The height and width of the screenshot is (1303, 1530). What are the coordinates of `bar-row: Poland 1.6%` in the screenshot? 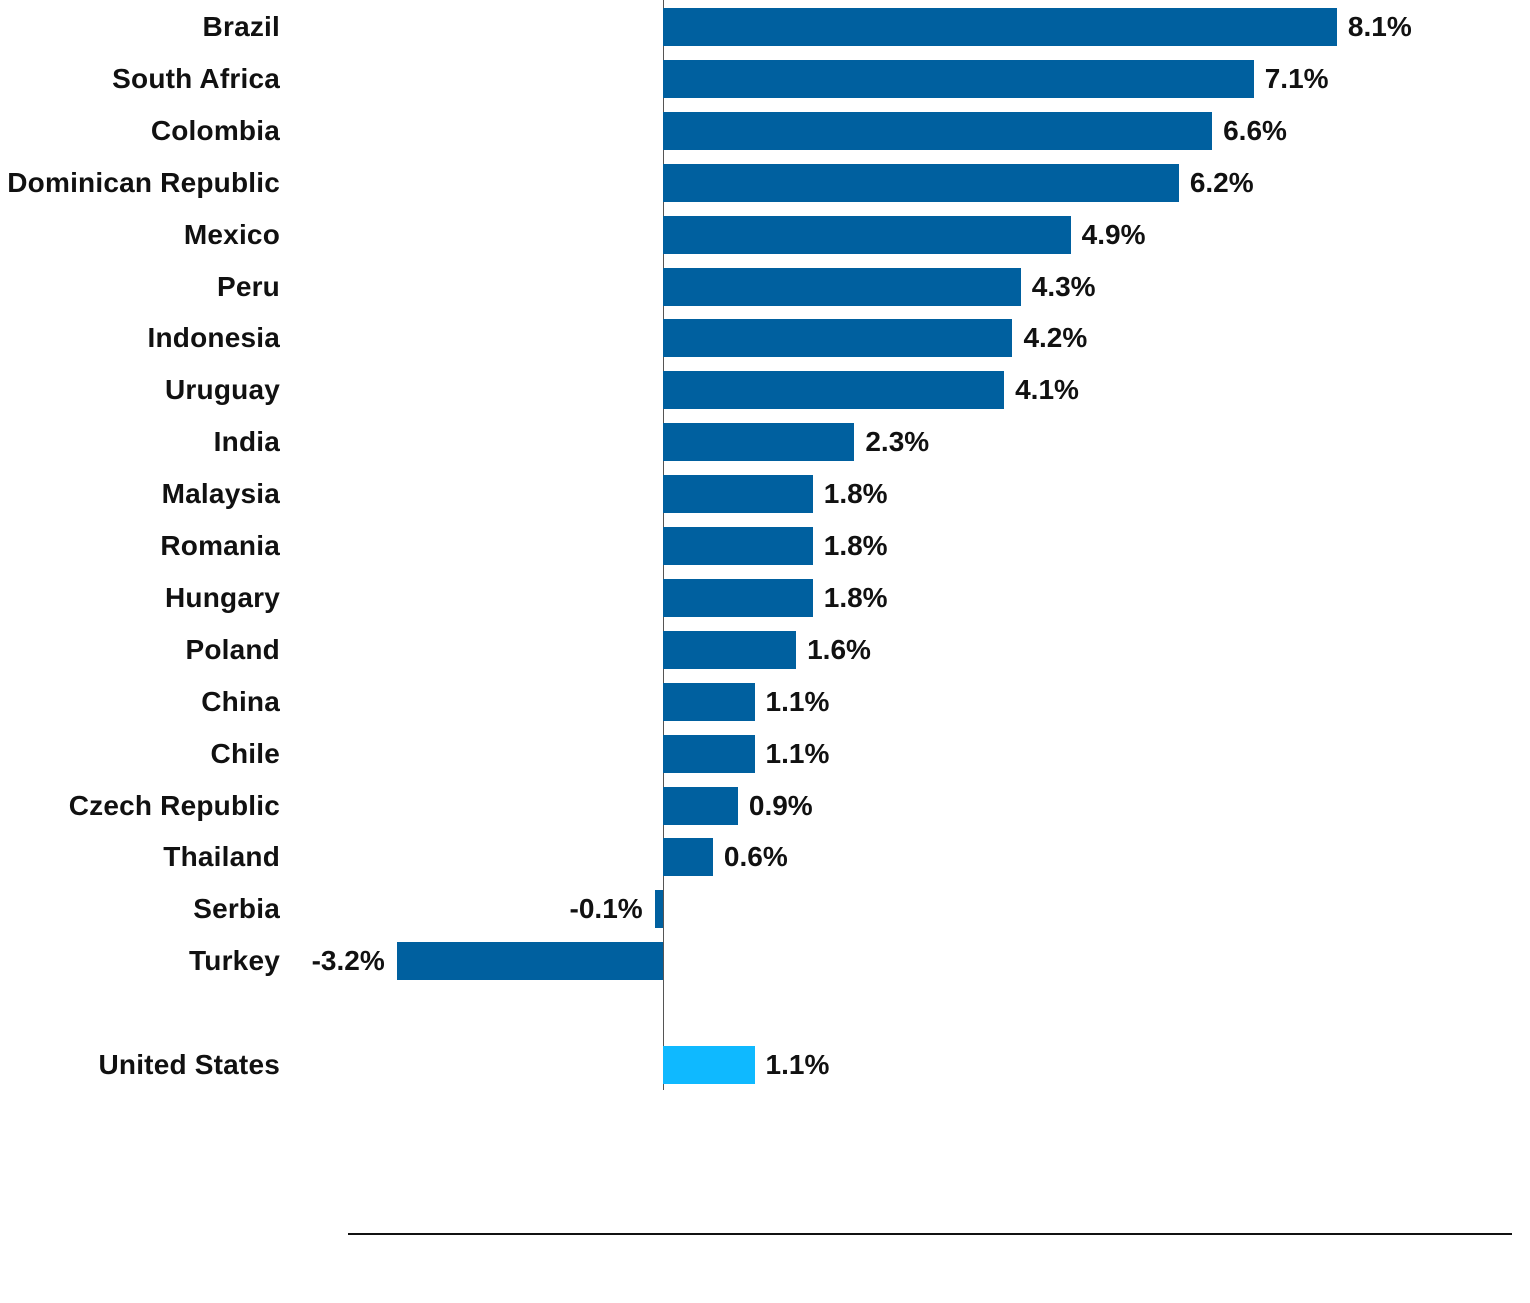 It's located at (765, 649).